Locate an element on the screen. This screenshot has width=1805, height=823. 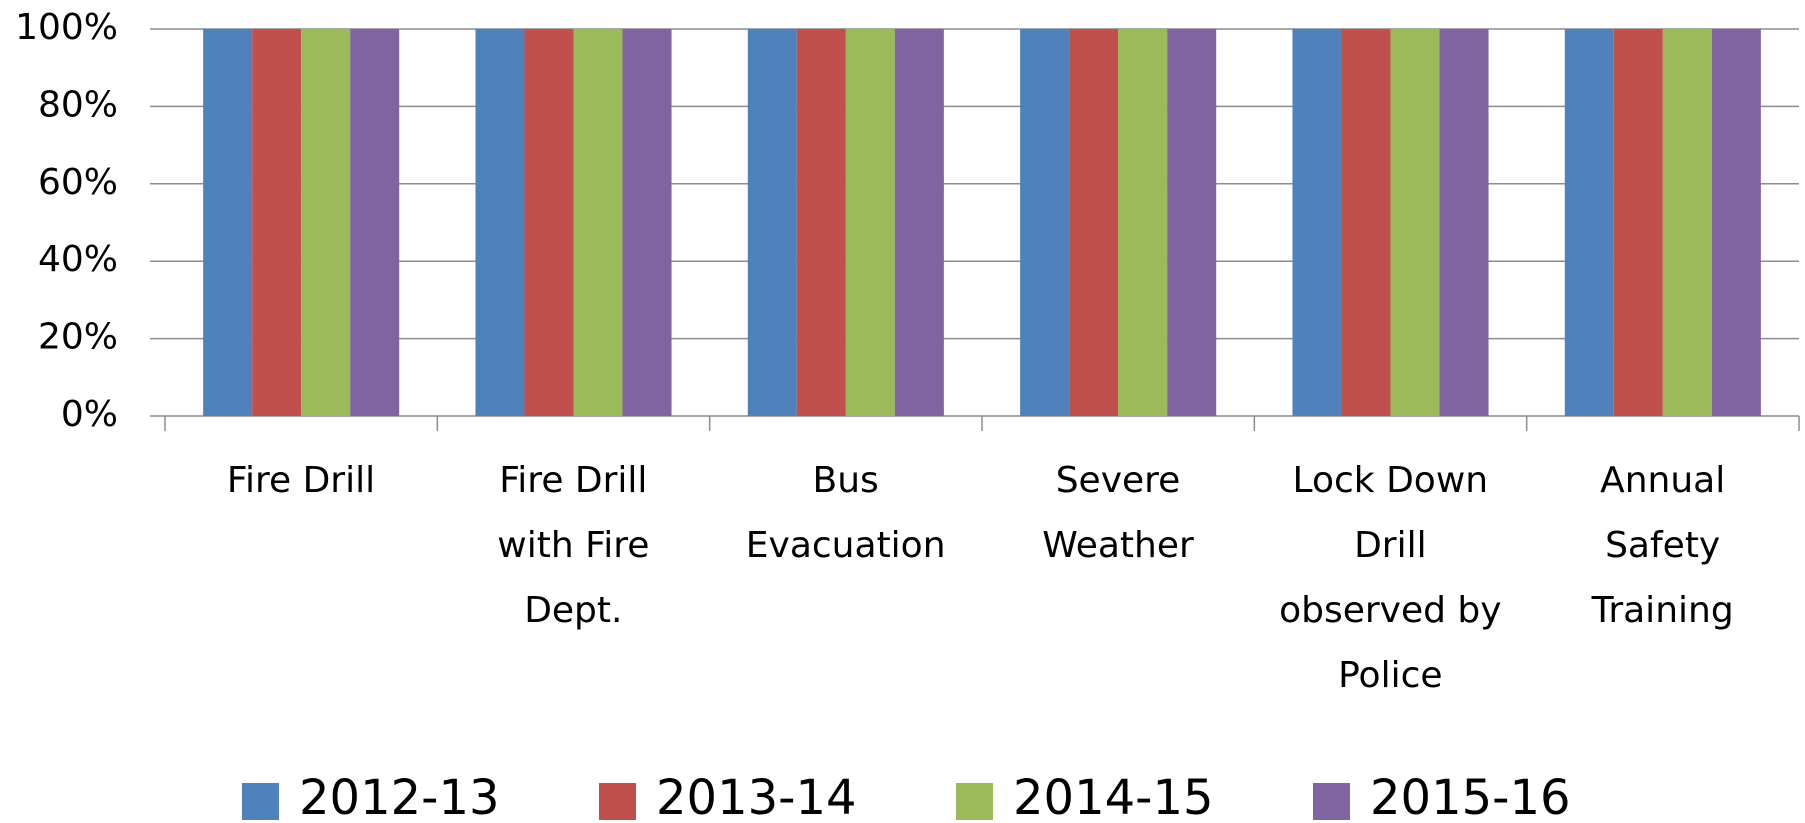
x-tick-label: Fire Drill is located at coordinates (301, 480).